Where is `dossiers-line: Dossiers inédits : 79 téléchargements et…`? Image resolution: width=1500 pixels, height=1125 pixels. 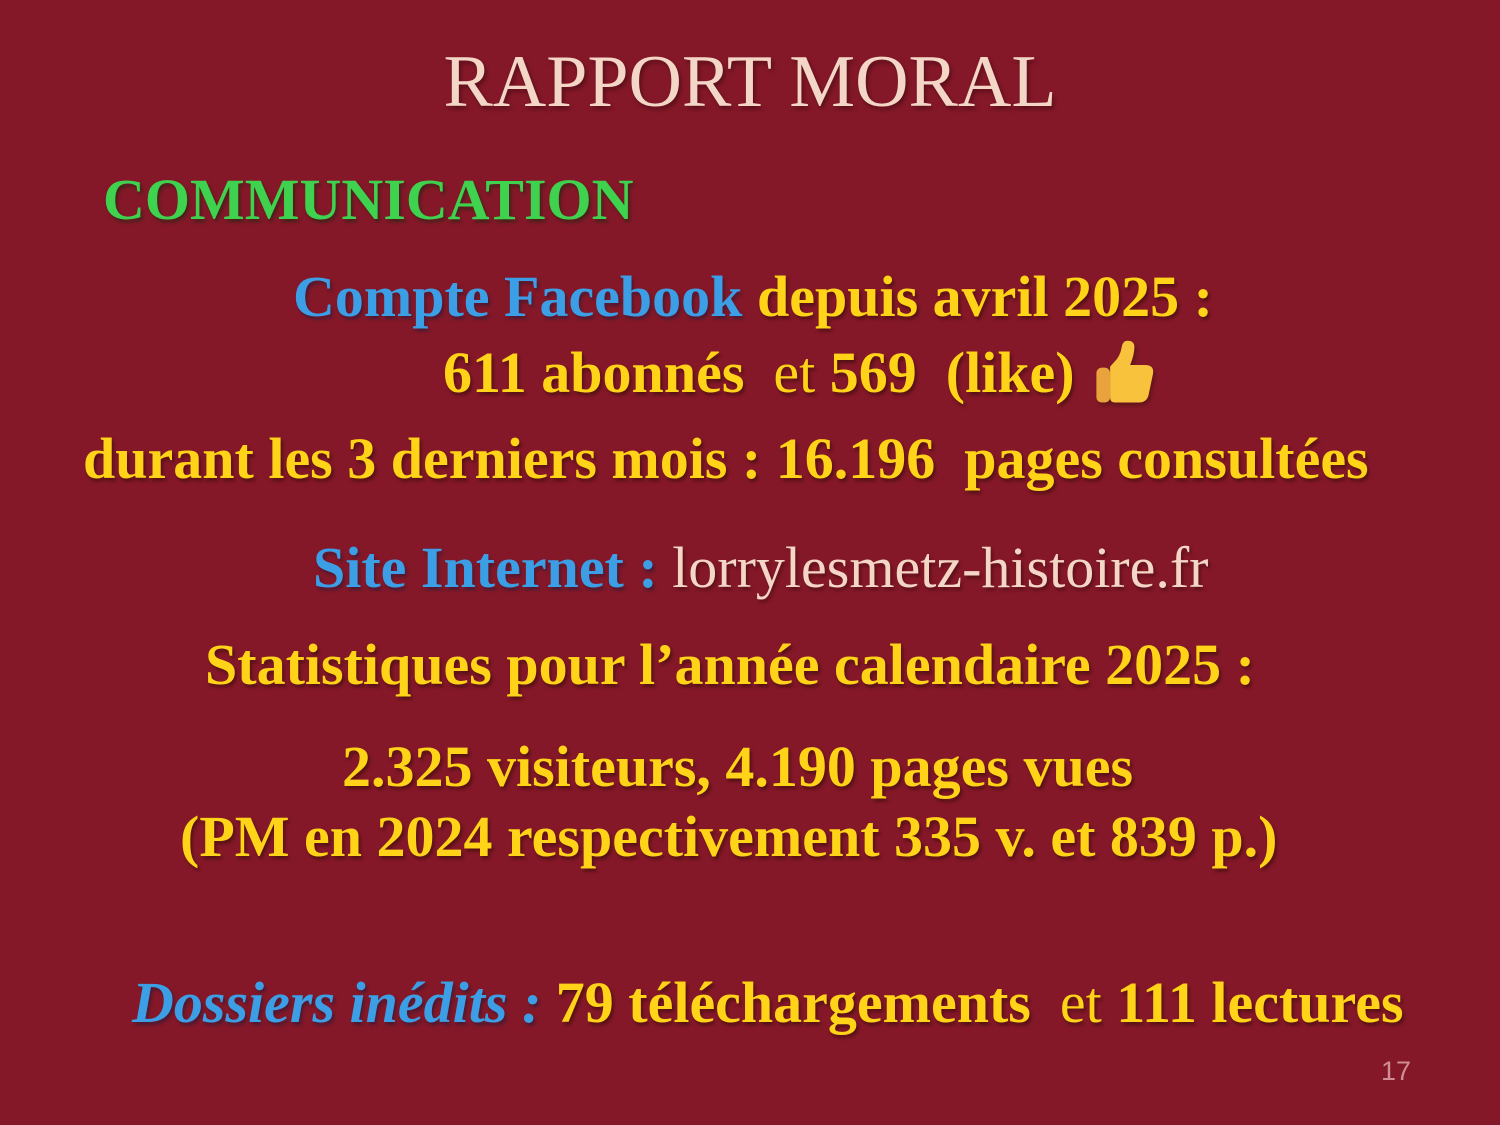 dossiers-line: Dossiers inédits : 79 téléchargements et… is located at coordinates (768, 1003).